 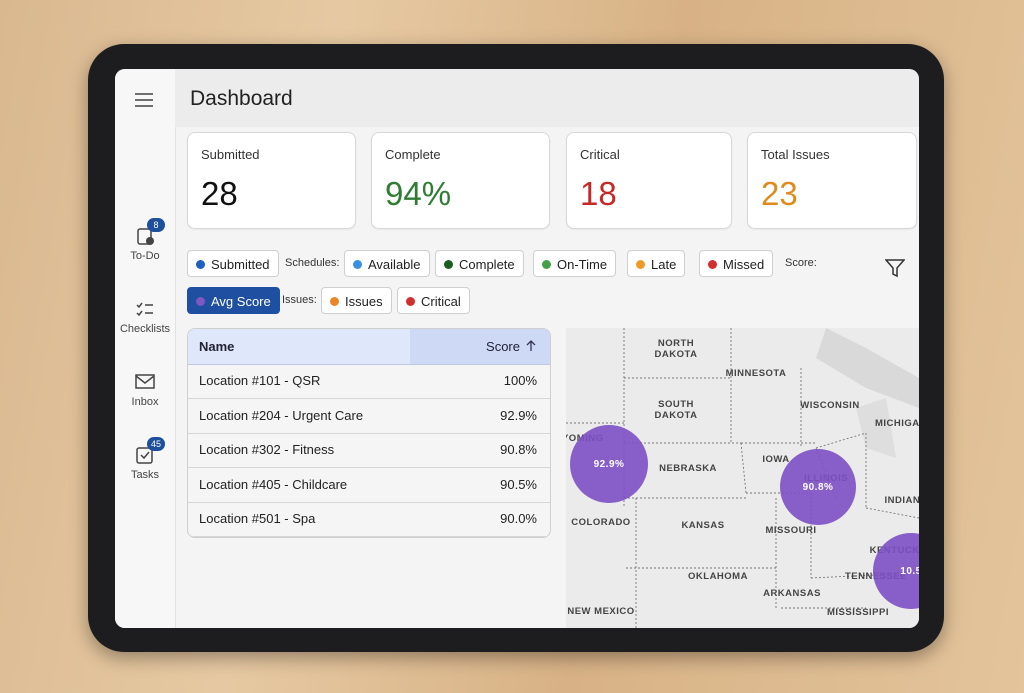 I want to click on card-label: Submitted, so click(x=230, y=154).